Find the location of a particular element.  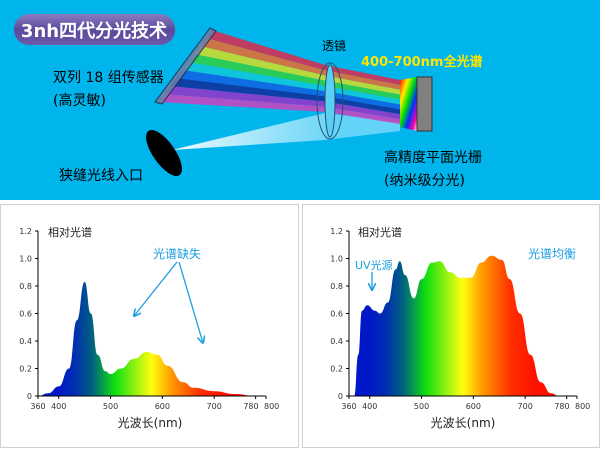

spectrum-label: 400-700nm全光谱 is located at coordinates (421, 62).